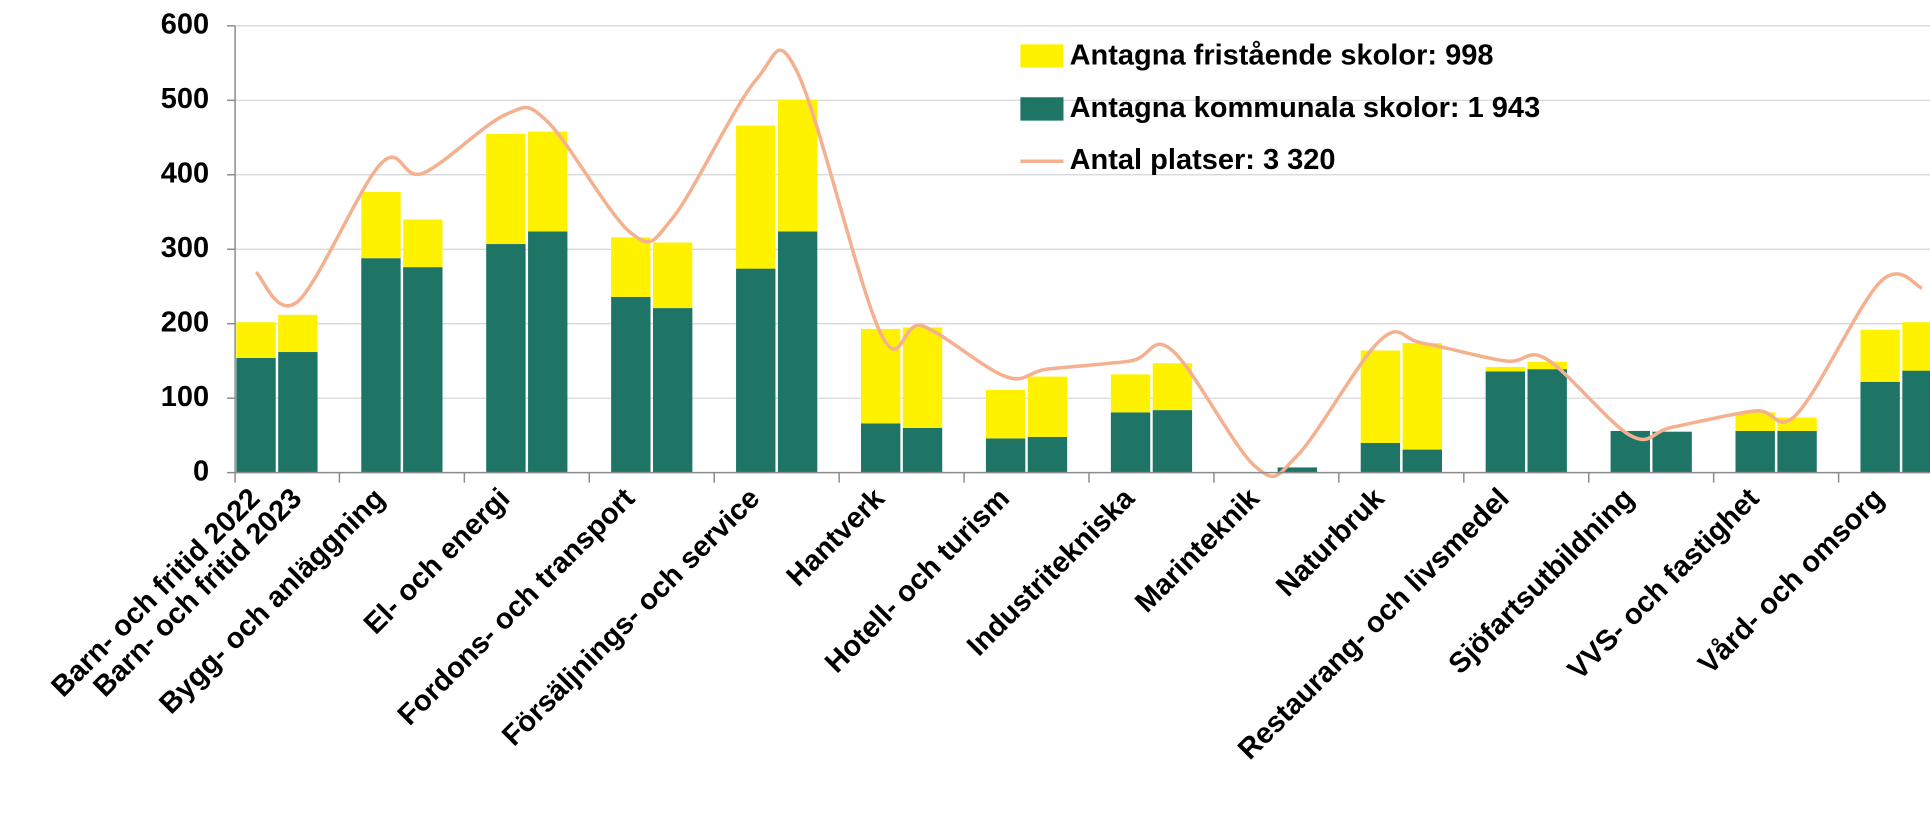 This screenshot has height=817, width=1930. What do you see at coordinates (1282, 55) in the screenshot?
I see `legend-label: Antagna fristående skolor: 998` at bounding box center [1282, 55].